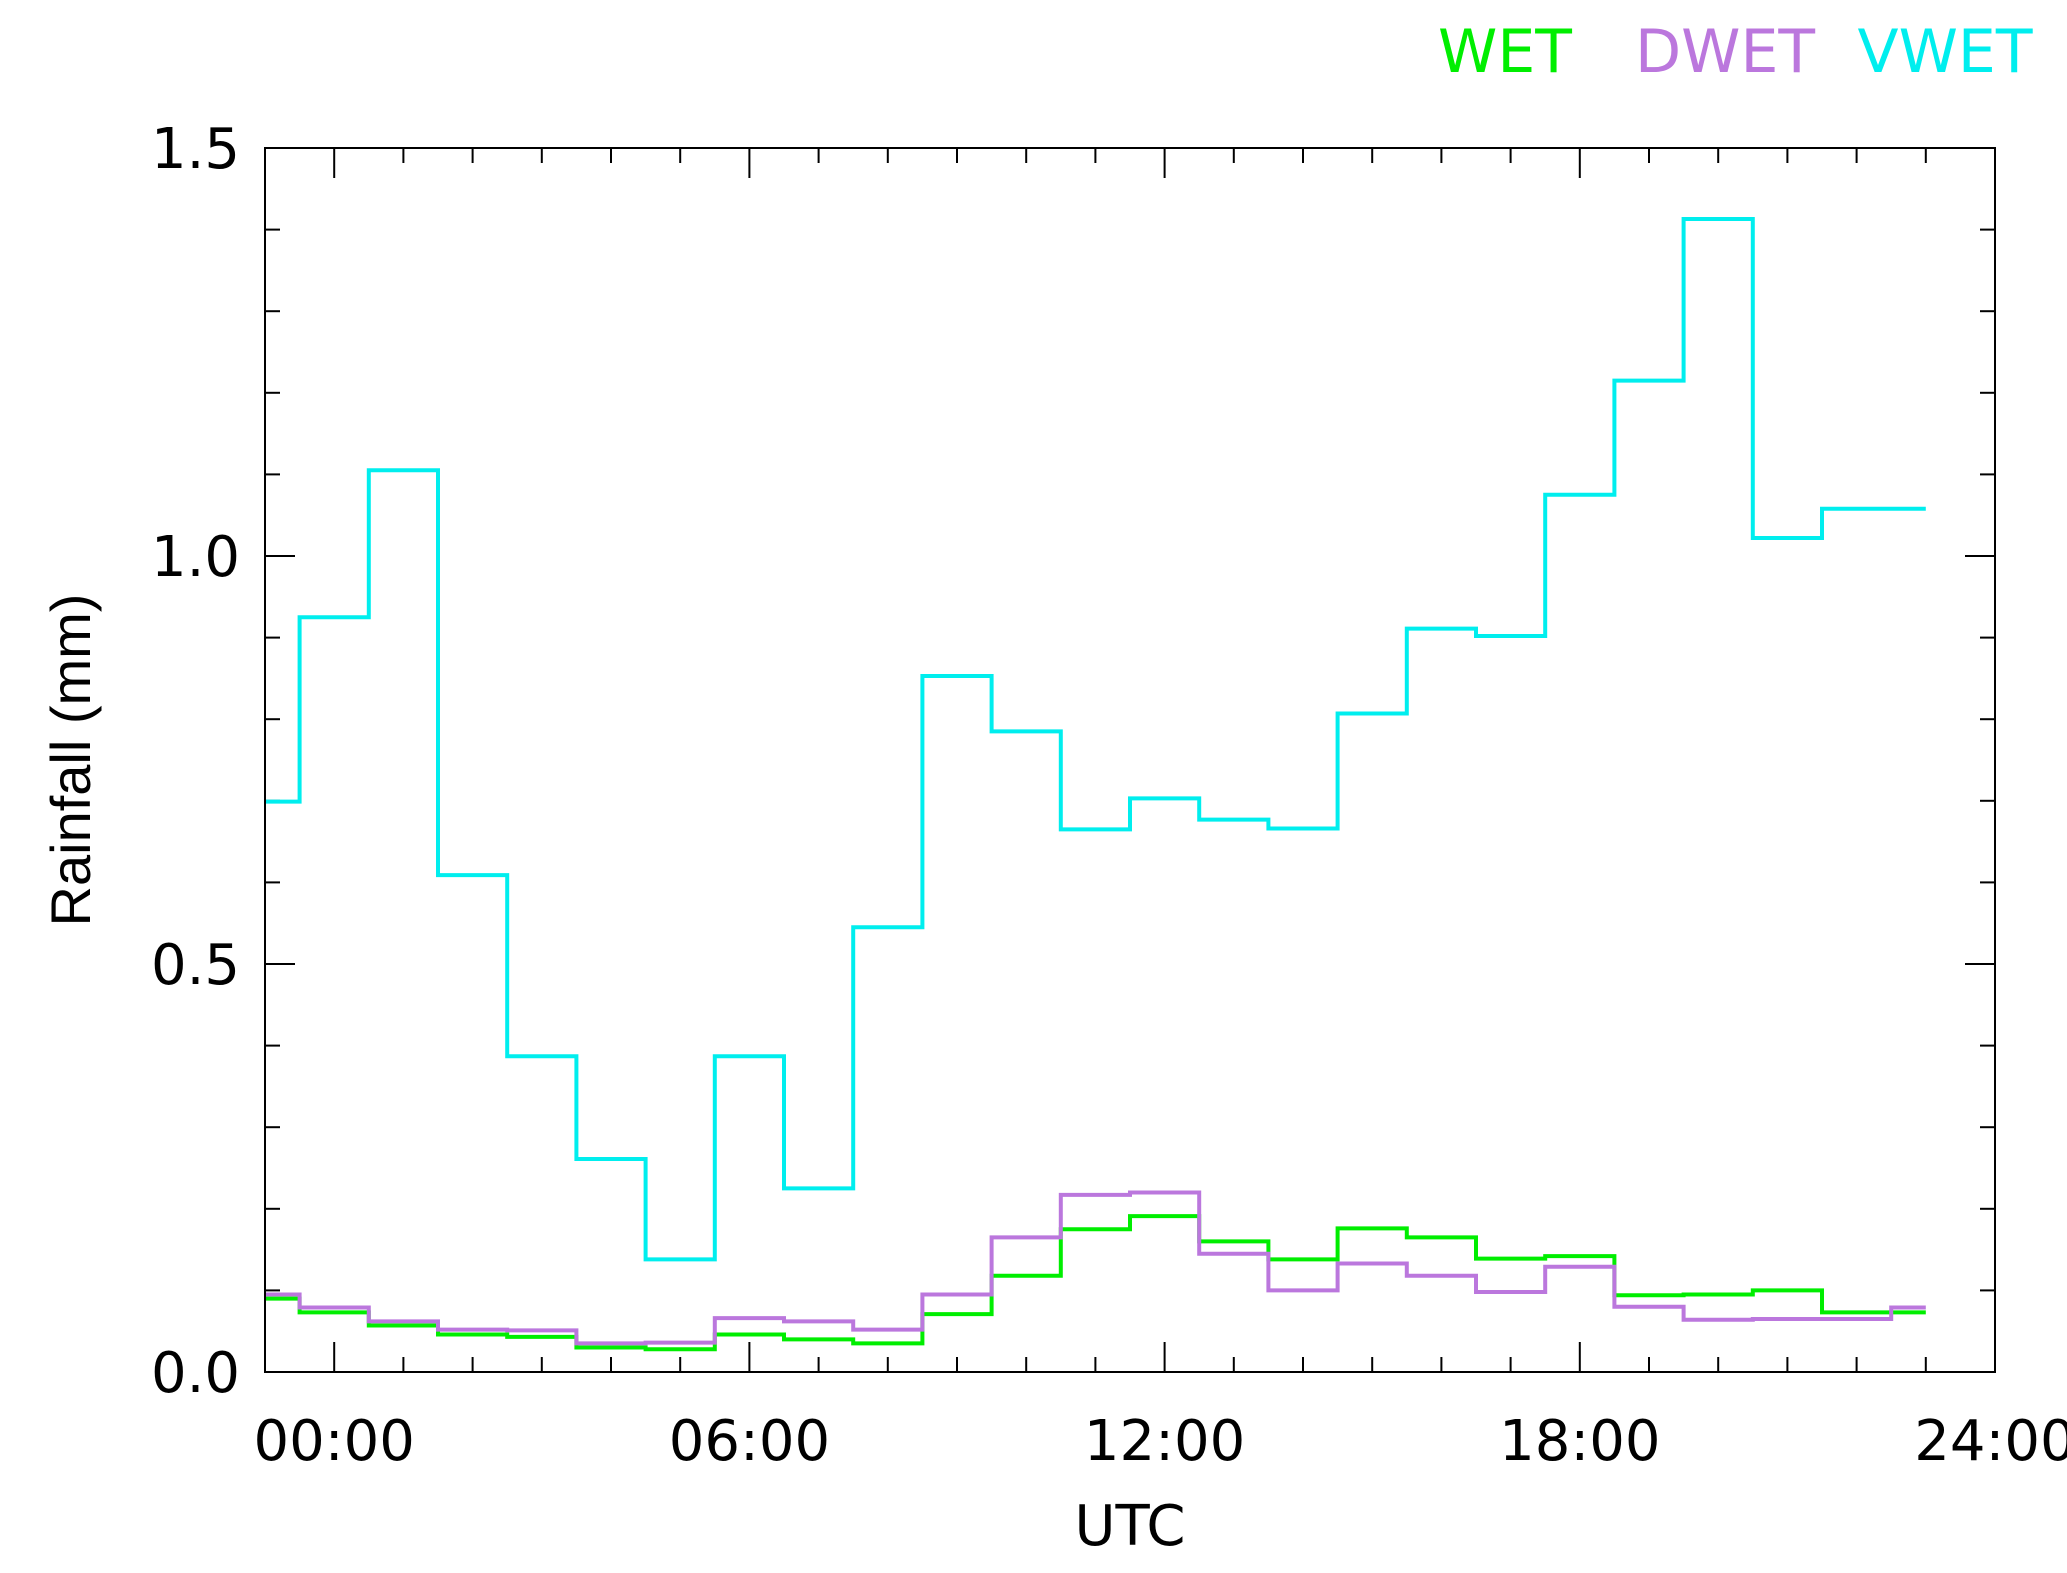 The width and height of the screenshot is (2067, 1573). I want to click on y-tick-label: 0.0, so click(195, 1373).